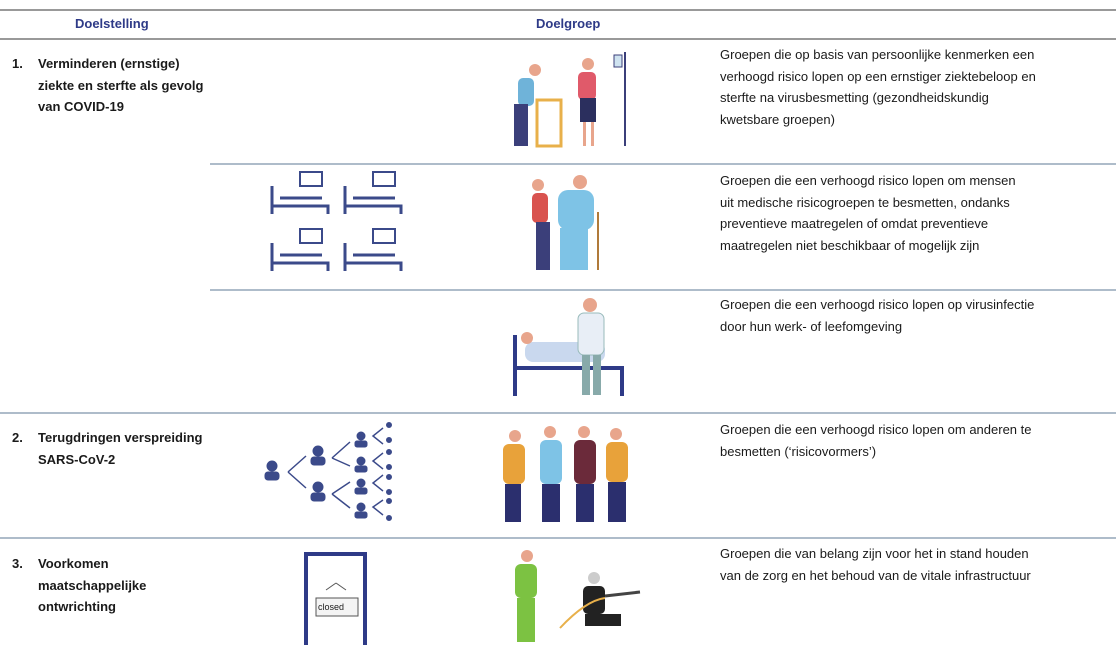 Image resolution: width=1116 pixels, height=658 pixels. I want to click on goal-number: 1., so click(17, 63).